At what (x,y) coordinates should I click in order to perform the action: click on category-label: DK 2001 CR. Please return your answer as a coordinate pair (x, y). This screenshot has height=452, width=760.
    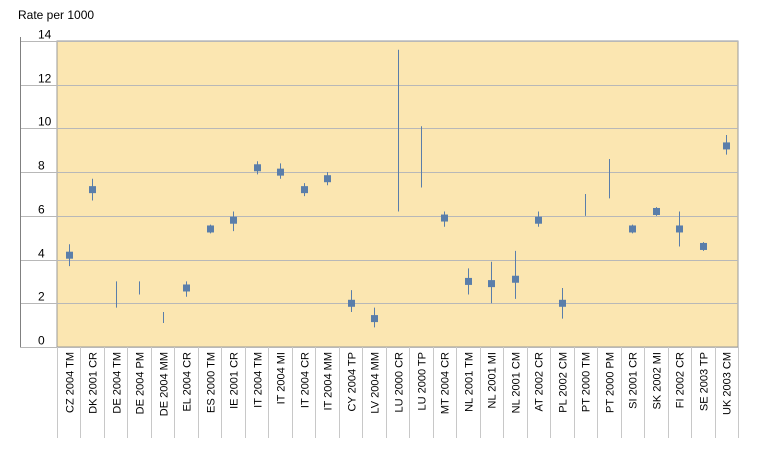
    Looking at the image, I should click on (94, 383).